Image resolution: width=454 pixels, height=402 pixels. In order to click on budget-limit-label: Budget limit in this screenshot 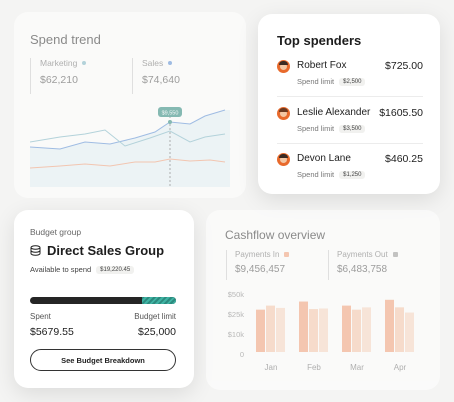, I will do `click(155, 316)`.